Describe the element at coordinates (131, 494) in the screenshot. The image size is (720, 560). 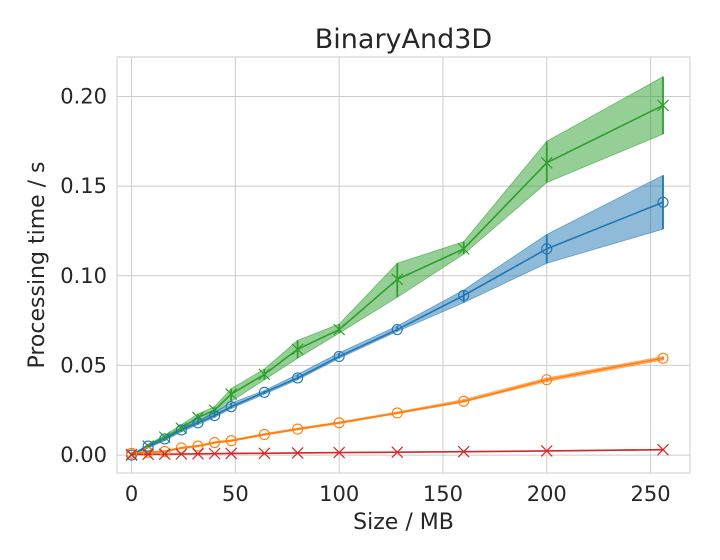
I see `x-tick-label: 0` at that location.